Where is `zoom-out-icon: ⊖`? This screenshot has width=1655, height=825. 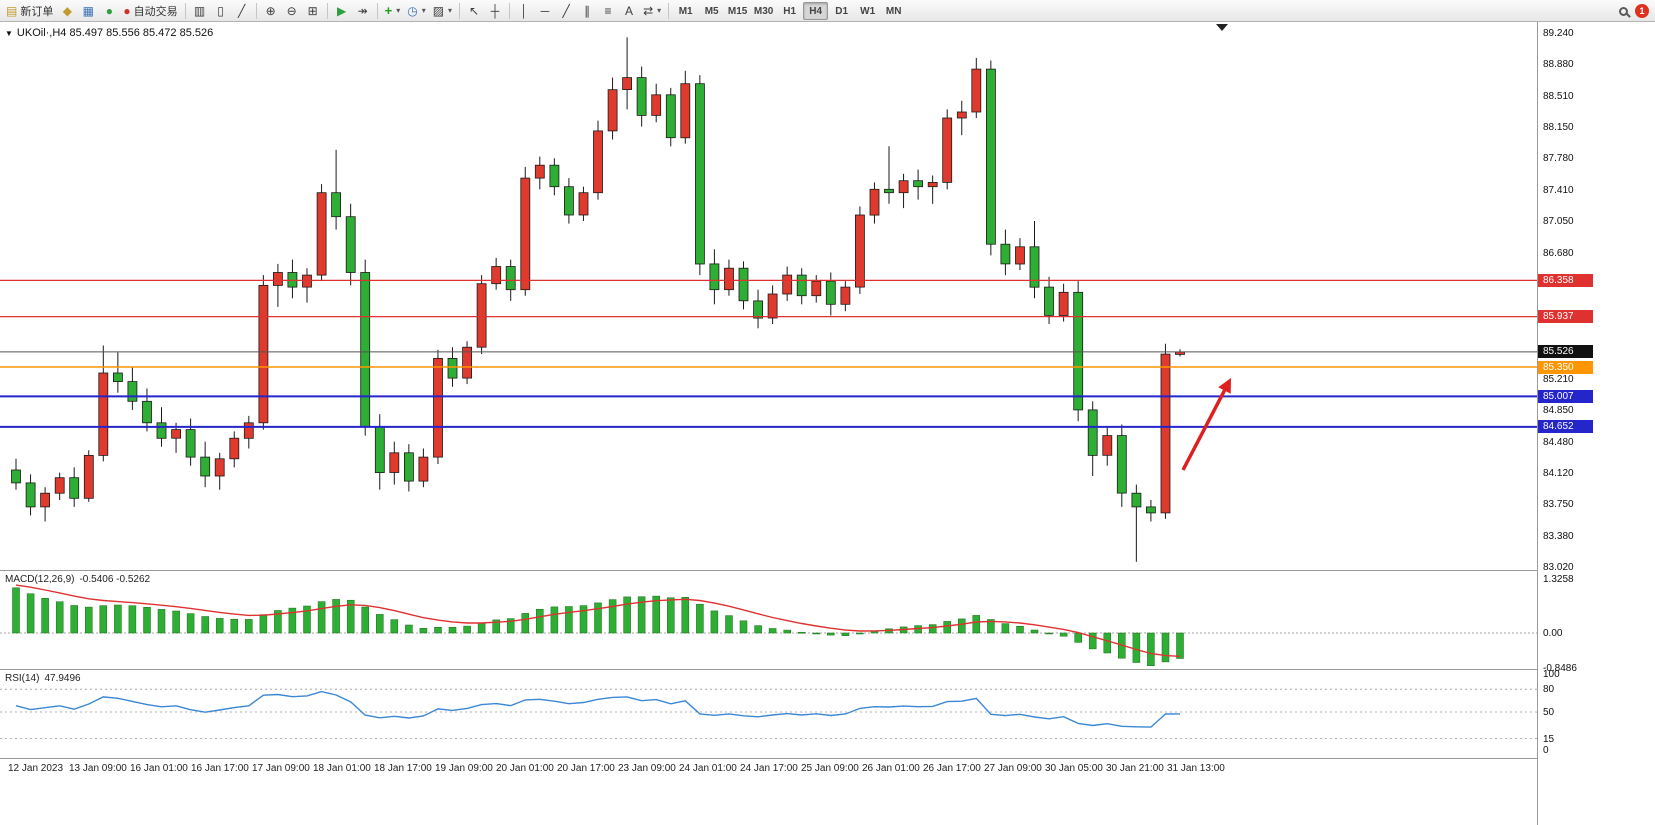
zoom-out-icon: ⊖ is located at coordinates (291, 10).